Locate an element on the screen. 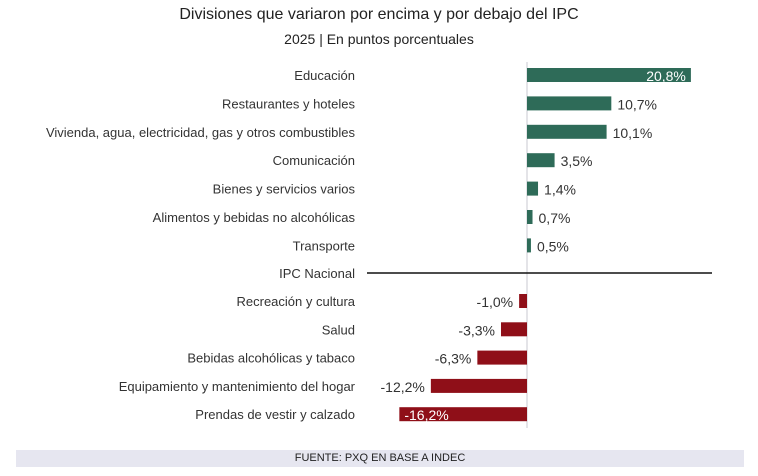 The image size is (758, 476). data-label: 10,7% is located at coordinates (637, 104).